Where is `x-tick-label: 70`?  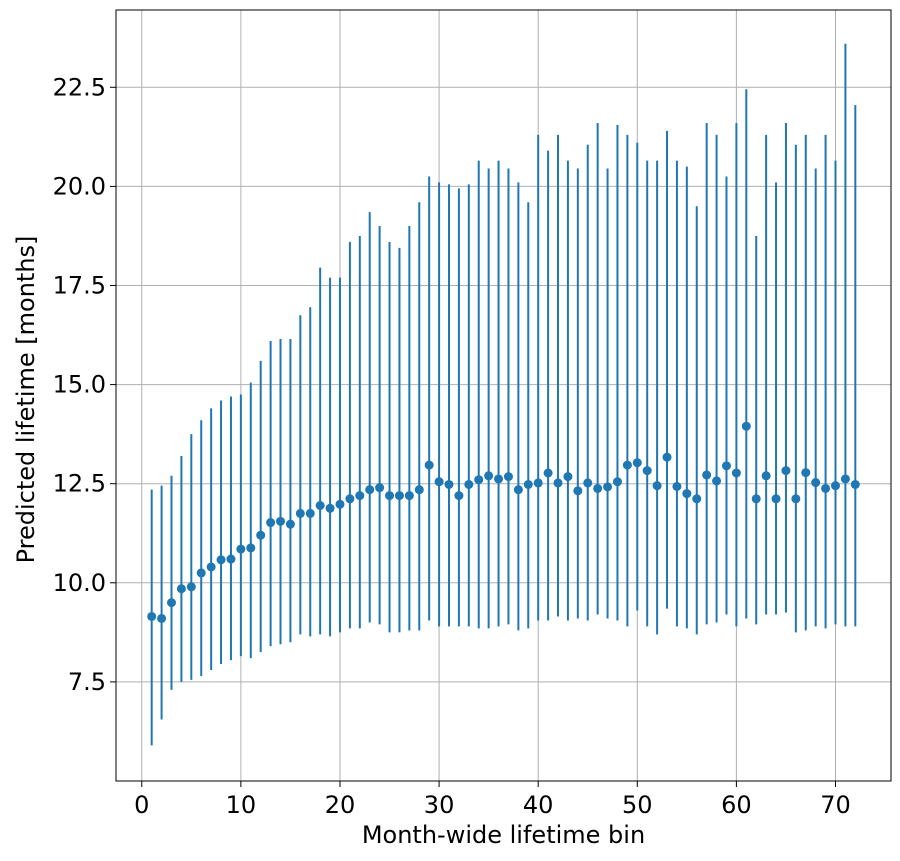
x-tick-label: 70 is located at coordinates (835, 805).